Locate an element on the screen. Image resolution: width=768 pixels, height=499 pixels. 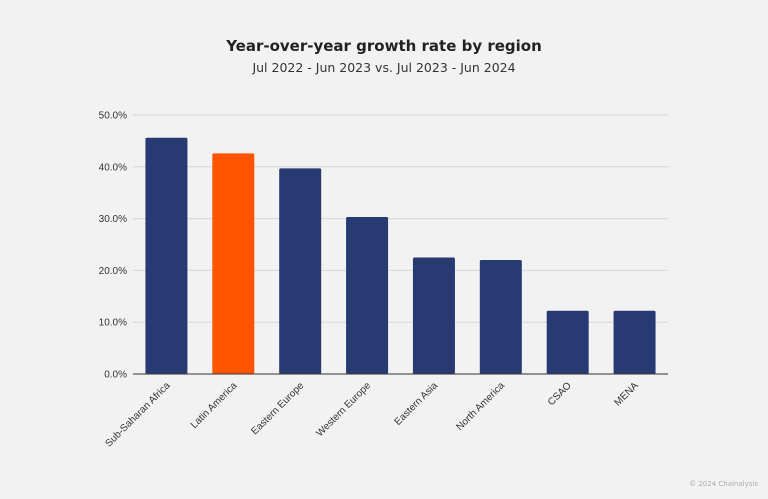
x-tick-label: Eastern Asia is located at coordinates (417, 404).